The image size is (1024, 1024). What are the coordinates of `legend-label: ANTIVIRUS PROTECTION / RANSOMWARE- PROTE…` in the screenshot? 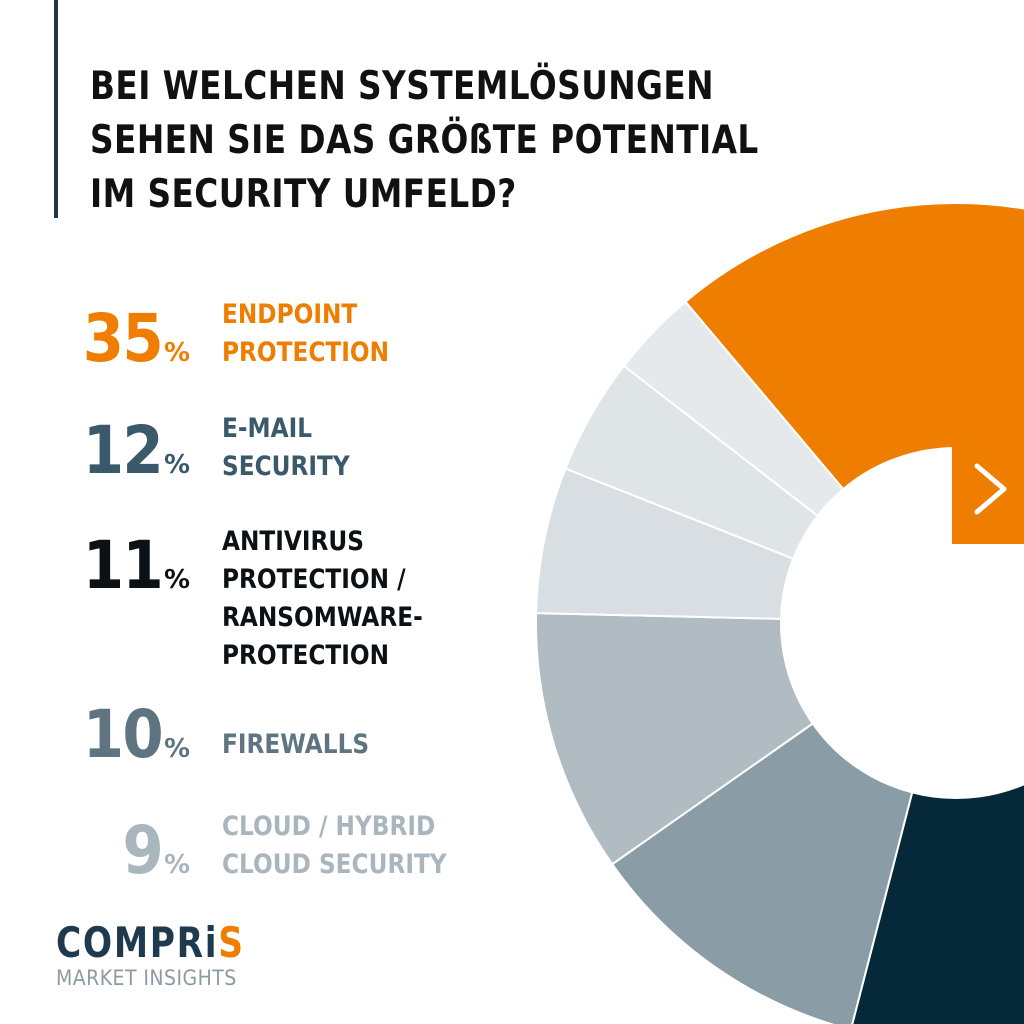 It's located at (322, 598).